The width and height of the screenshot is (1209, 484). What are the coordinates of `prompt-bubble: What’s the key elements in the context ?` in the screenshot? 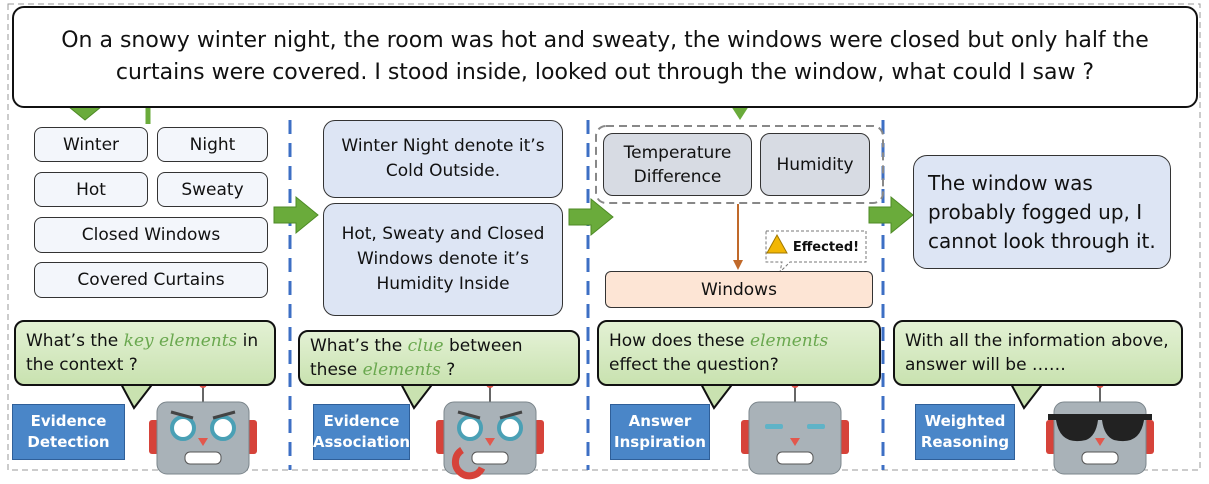 It's located at (145, 353).